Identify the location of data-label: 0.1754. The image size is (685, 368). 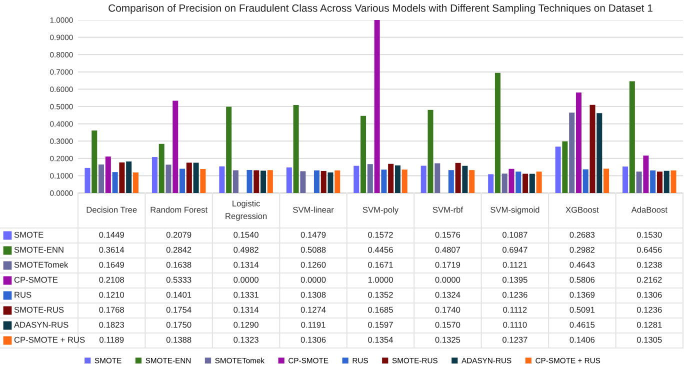
(179, 309).